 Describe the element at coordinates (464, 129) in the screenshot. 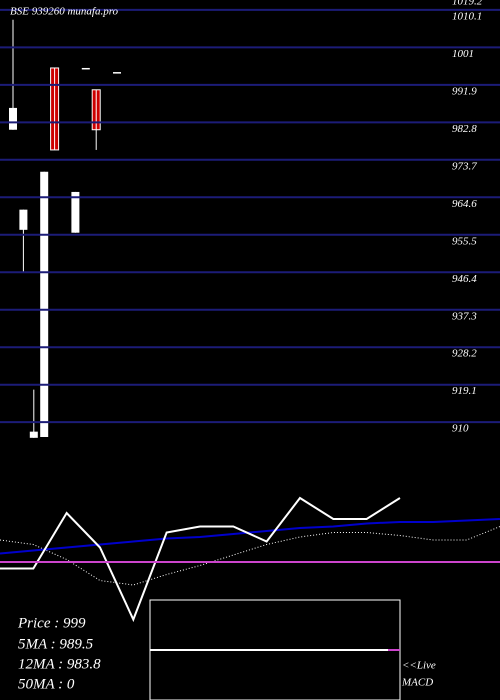

I see `y-tick-label: 982.8` at that location.